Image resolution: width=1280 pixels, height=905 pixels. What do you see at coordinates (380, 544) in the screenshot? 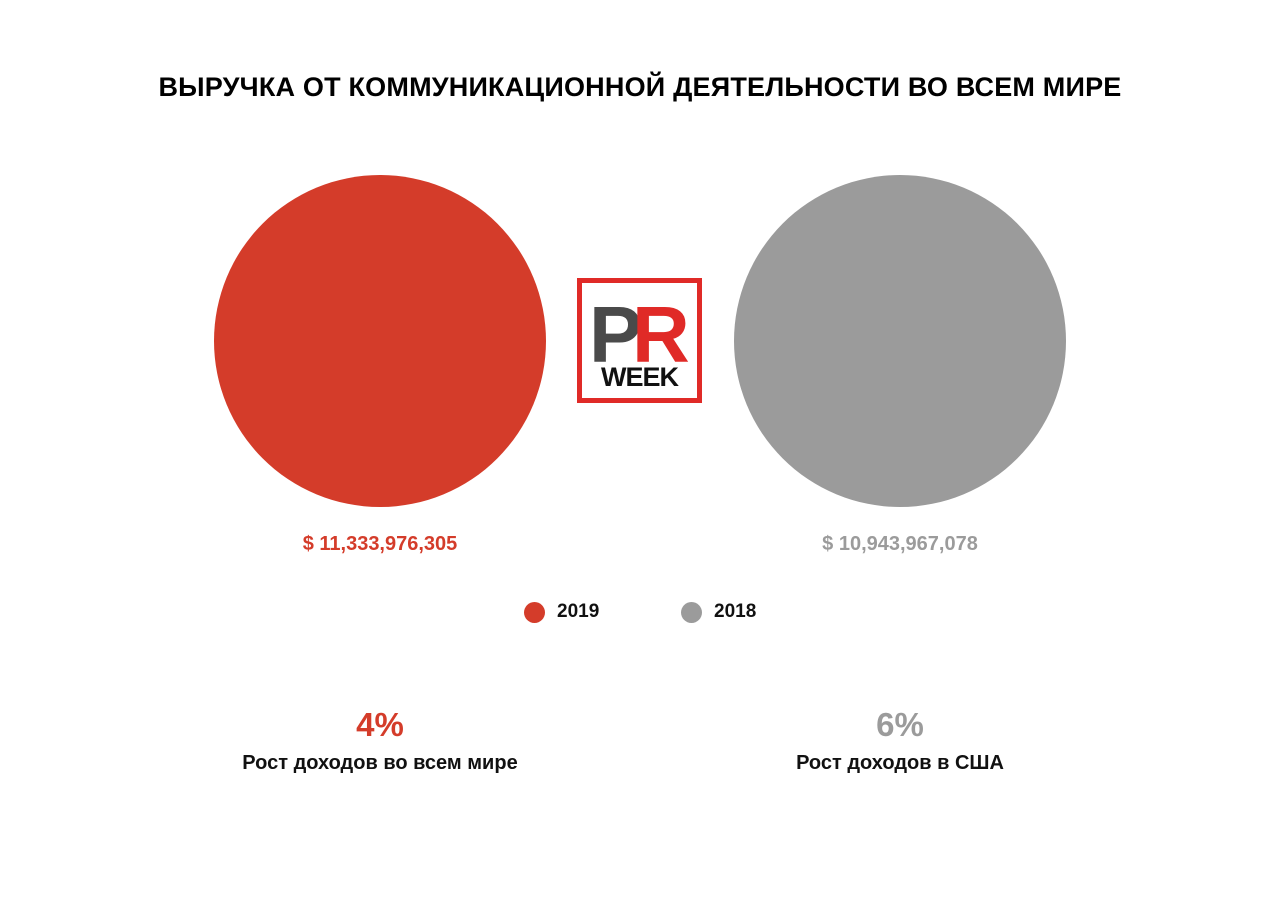
I see `value-label-2019: $ 11,333,976,305` at bounding box center [380, 544].